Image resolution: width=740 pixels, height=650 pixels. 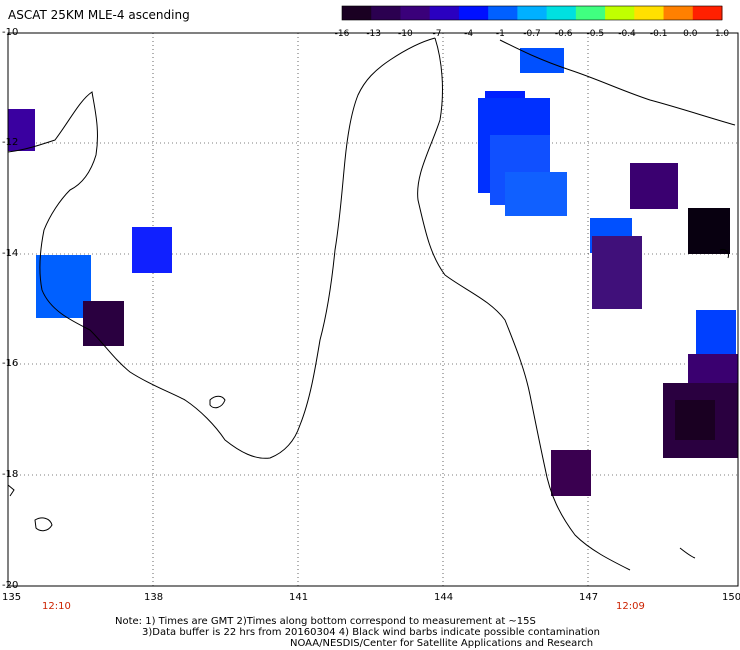 I want to click on colorbar-swatches, so click(x=532, y=13).